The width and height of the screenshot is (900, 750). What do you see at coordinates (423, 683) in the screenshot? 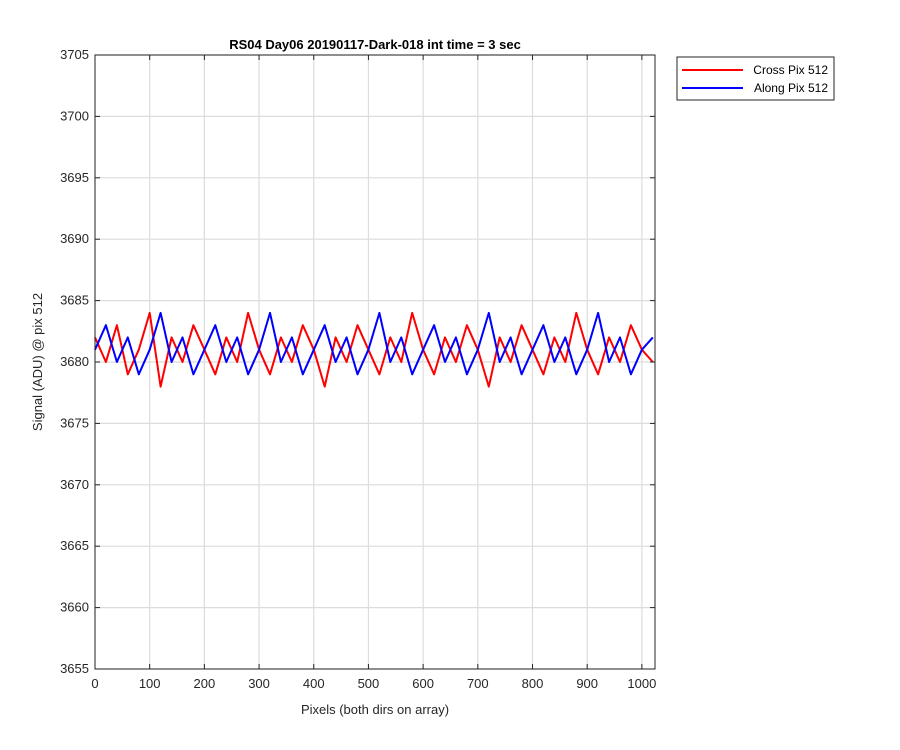
I see `x-tick-label: 600` at bounding box center [423, 683].